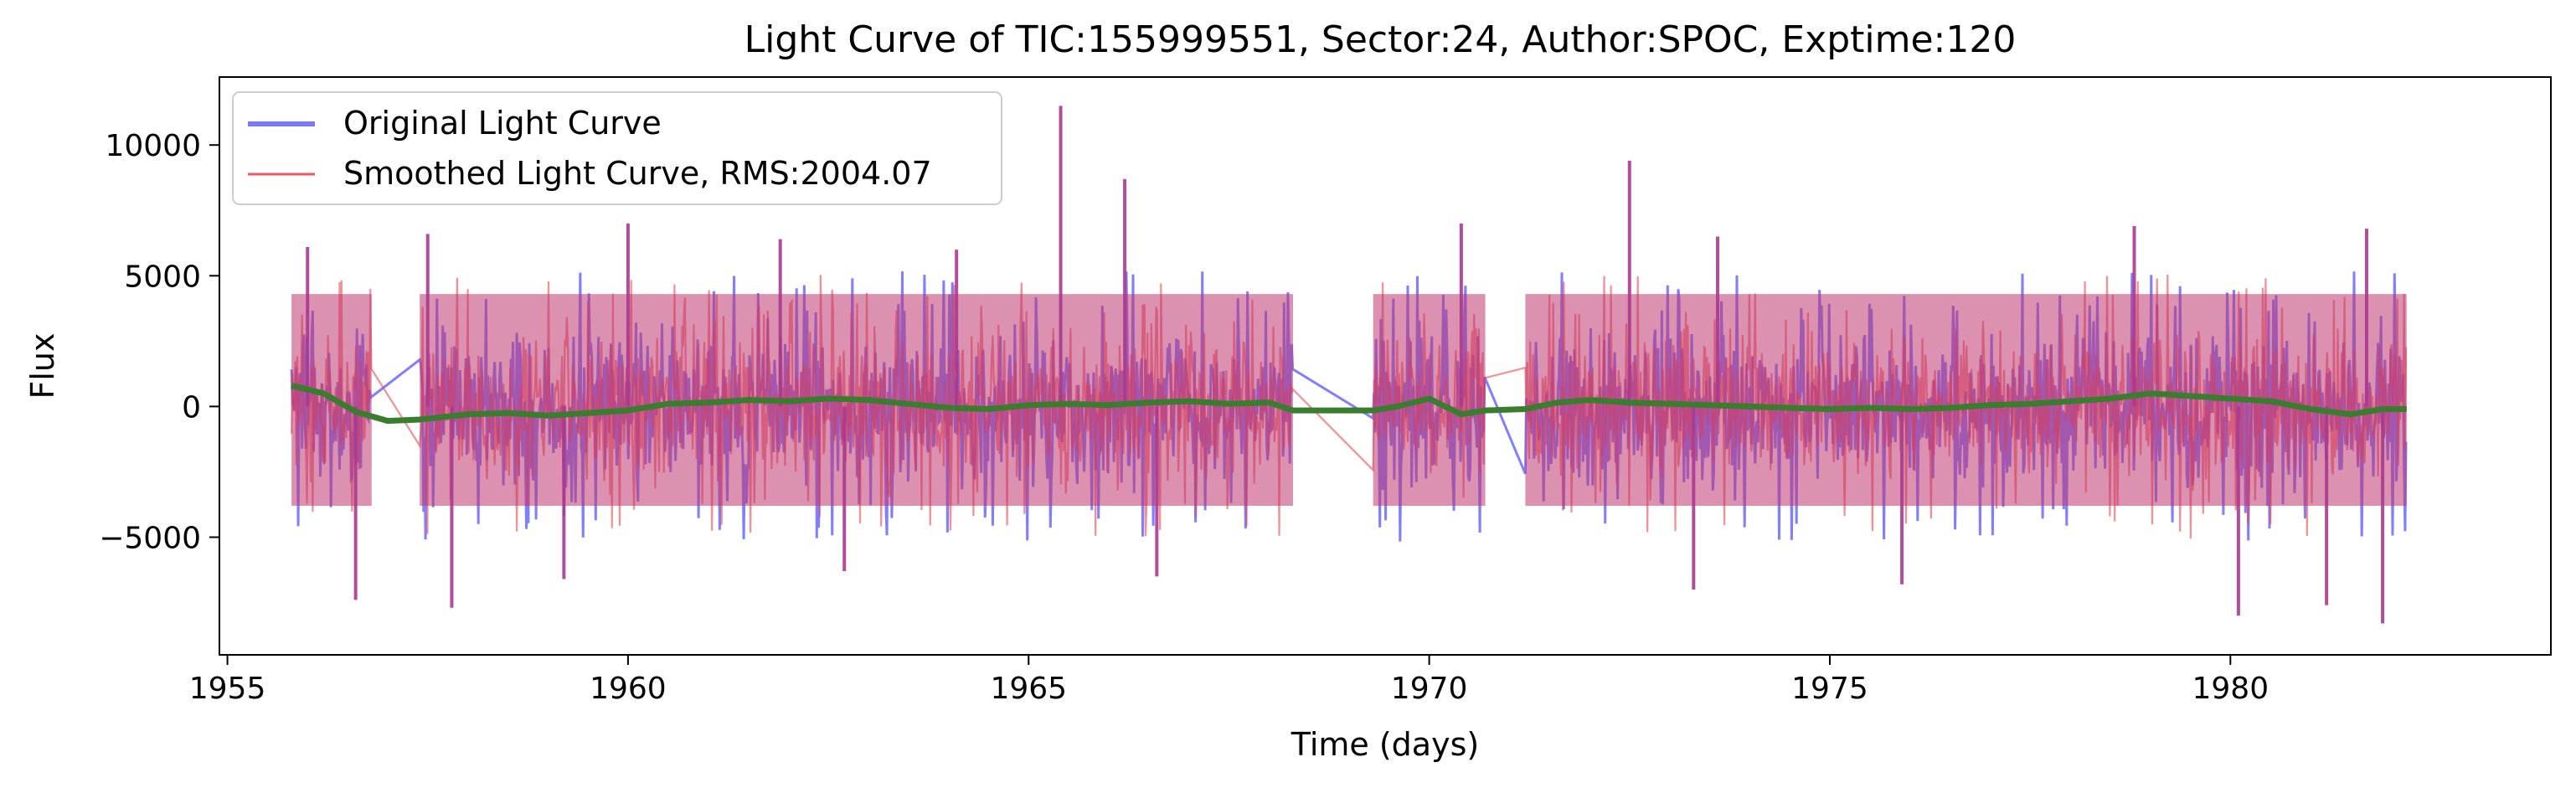  Describe the element at coordinates (150, 539) in the screenshot. I see `y-tick-label: −5000` at that location.